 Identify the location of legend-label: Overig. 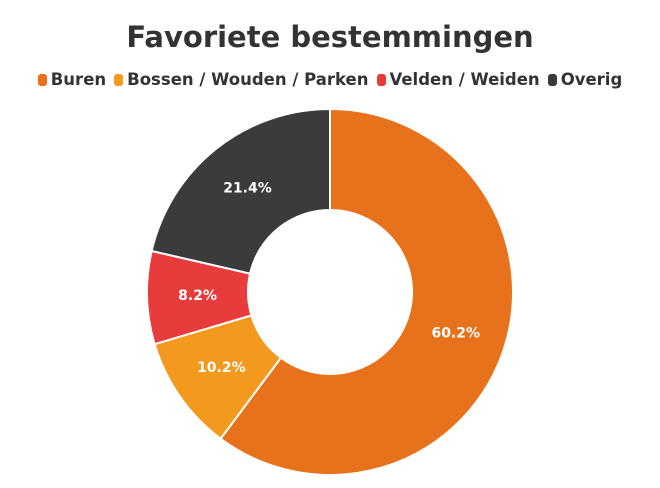
(591, 79).